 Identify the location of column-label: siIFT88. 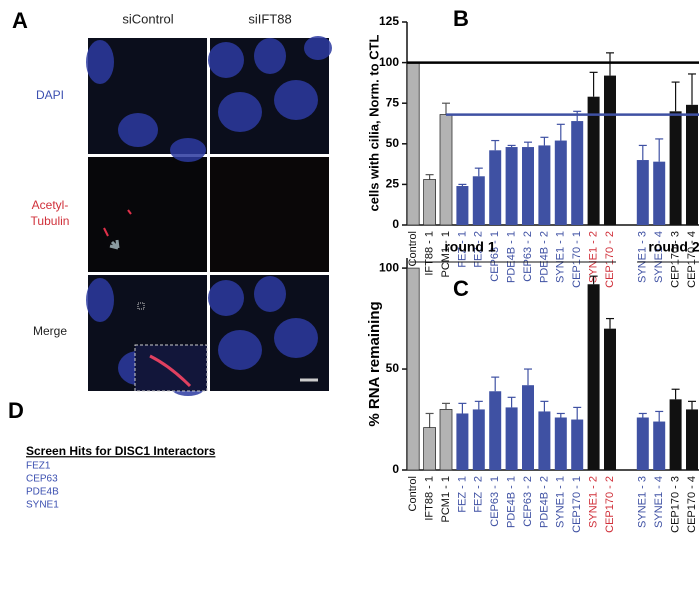
(269, 18).